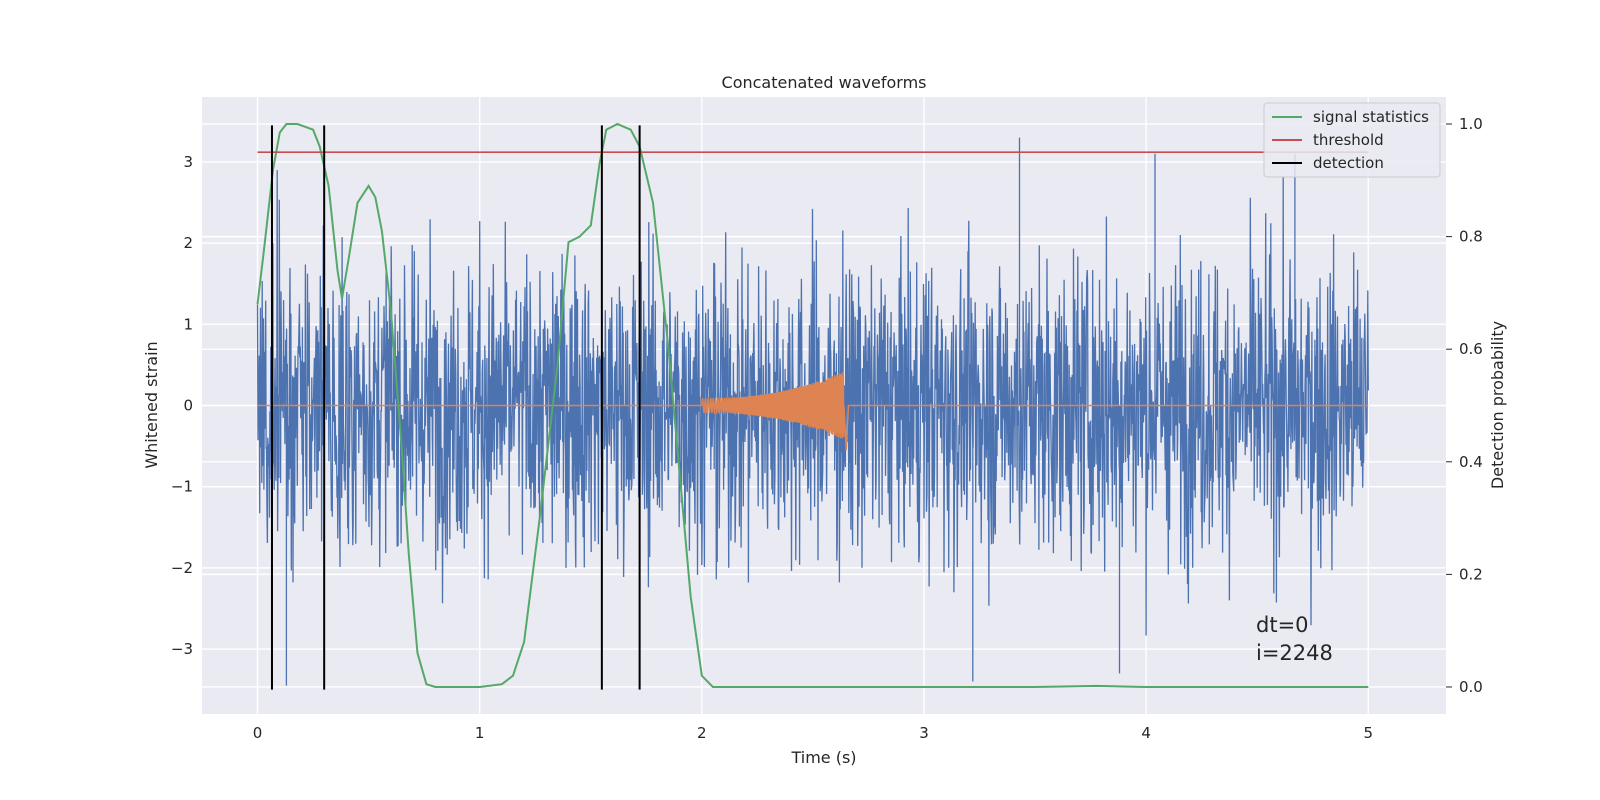 The height and width of the screenshot is (800, 1600). Describe the element at coordinates (480, 733) in the screenshot. I see `x-tick-label: 1` at that location.